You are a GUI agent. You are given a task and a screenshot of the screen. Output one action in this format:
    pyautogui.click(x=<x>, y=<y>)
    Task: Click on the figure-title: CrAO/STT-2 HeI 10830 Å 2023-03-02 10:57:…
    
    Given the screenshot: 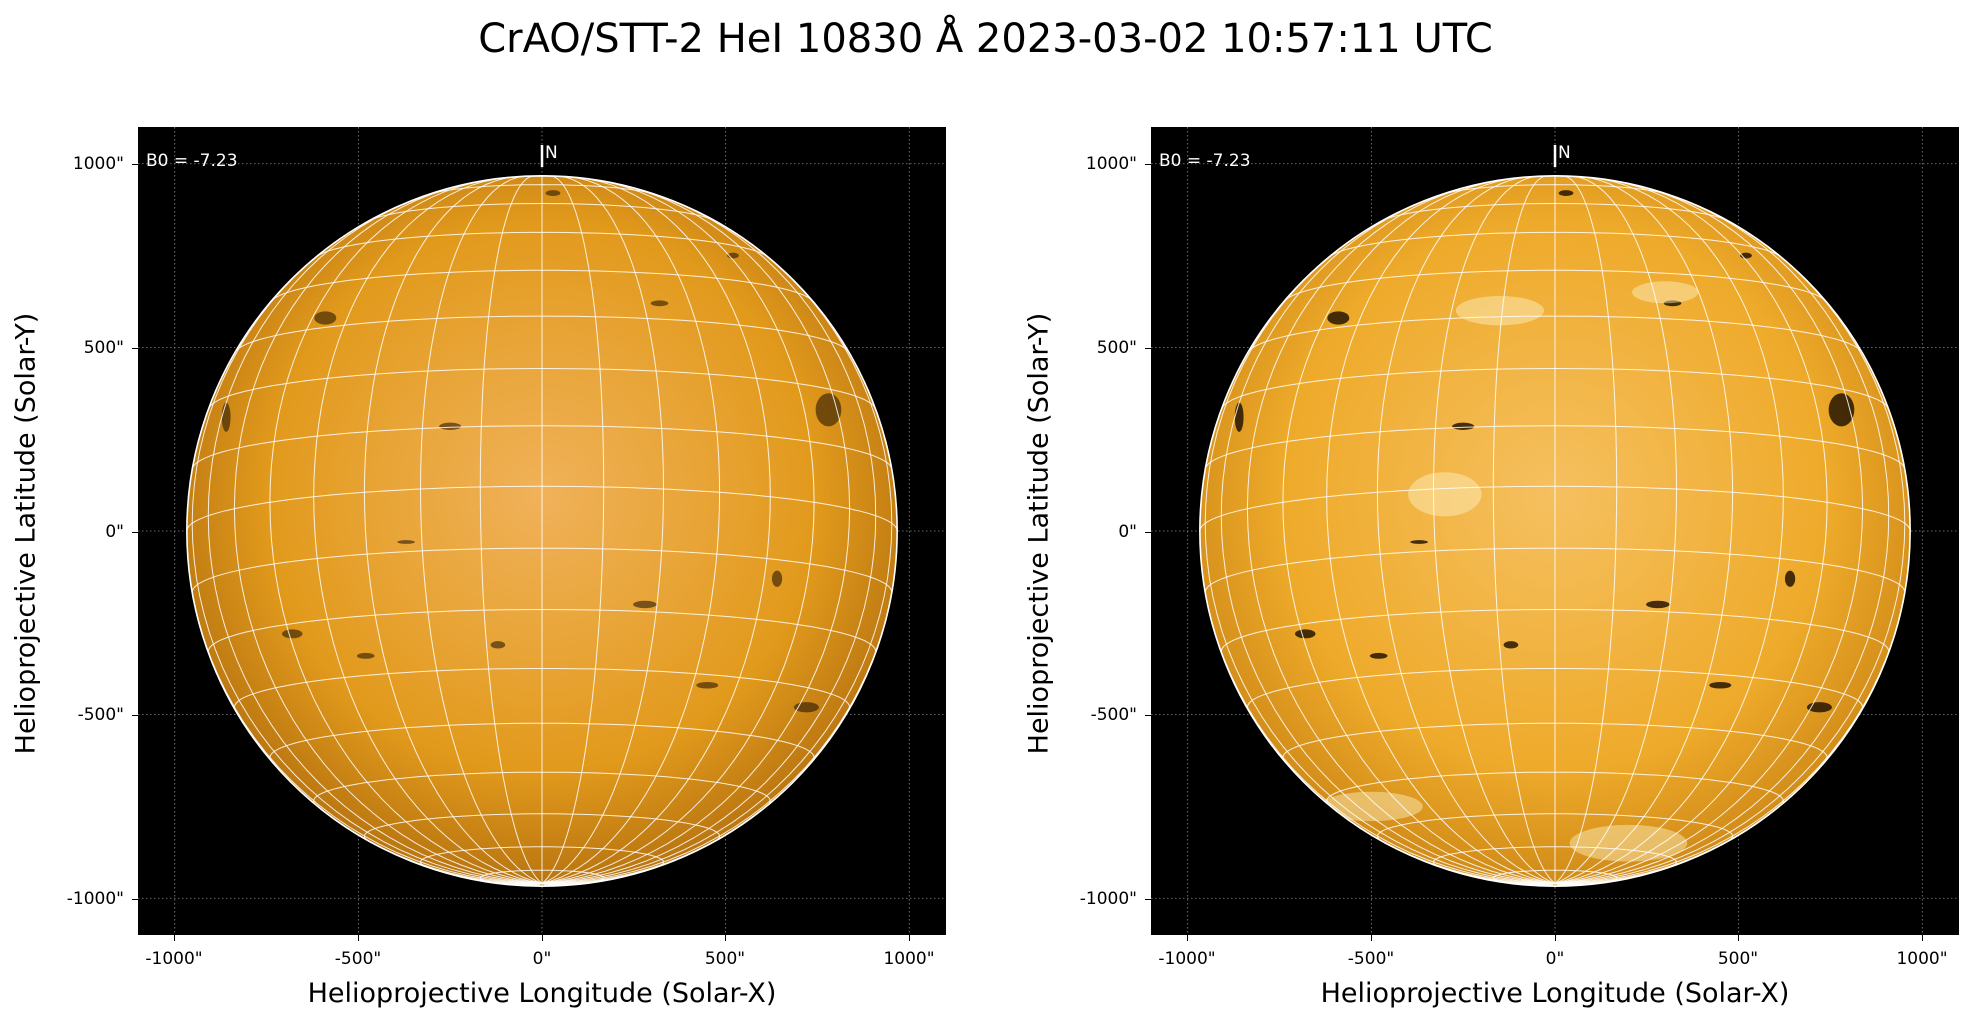 What is the action you would take?
    pyautogui.click(x=985, y=39)
    